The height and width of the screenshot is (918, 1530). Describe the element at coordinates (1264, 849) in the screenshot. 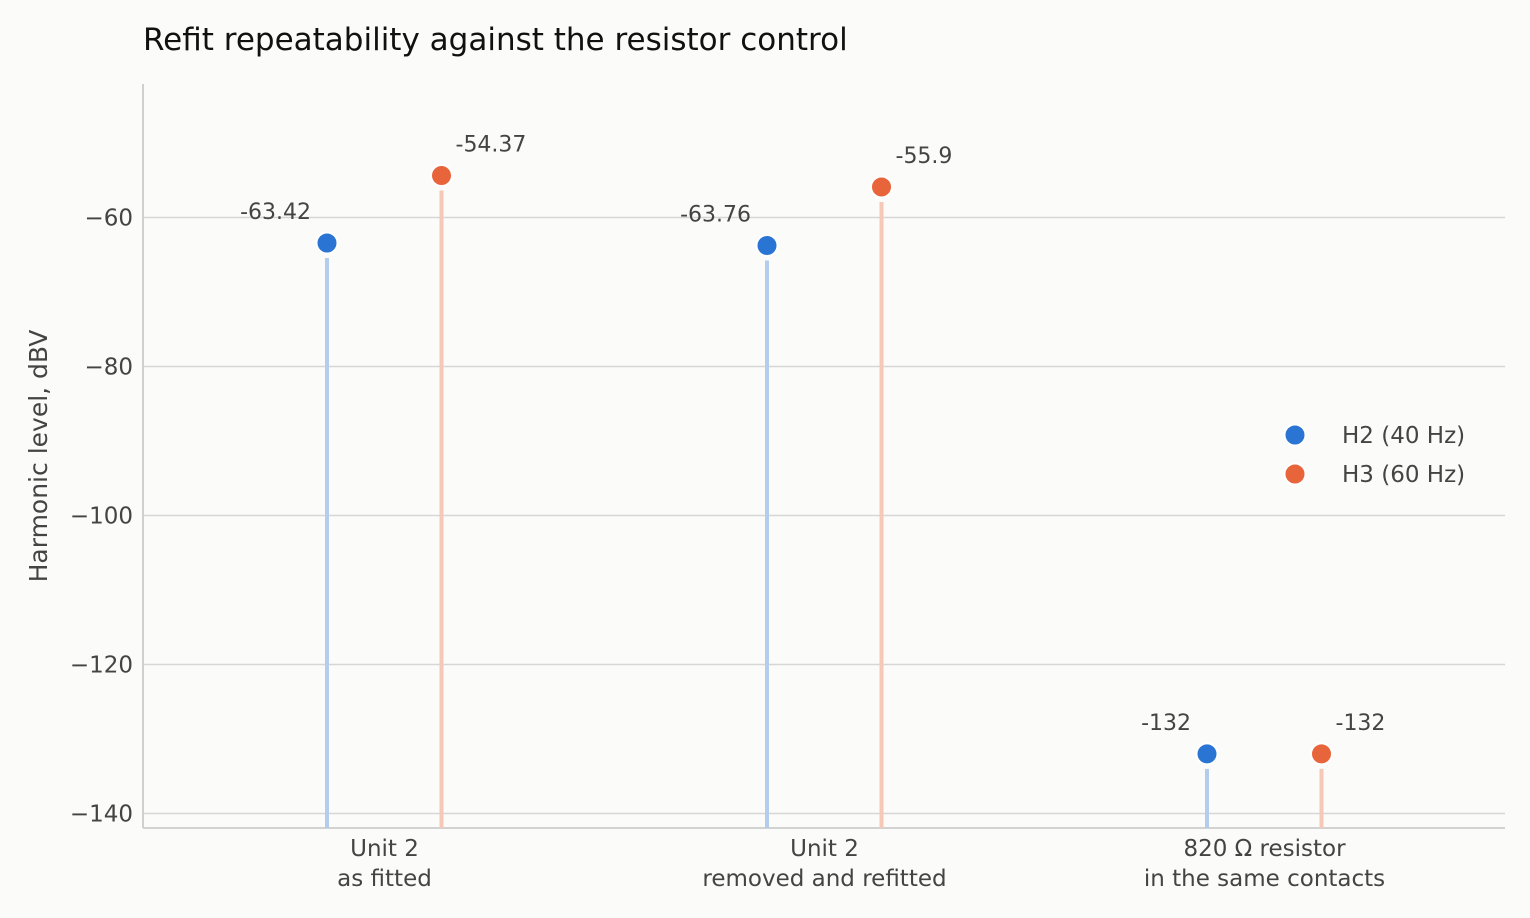

I see `x-tick-label: 820 Ω resistor` at that location.